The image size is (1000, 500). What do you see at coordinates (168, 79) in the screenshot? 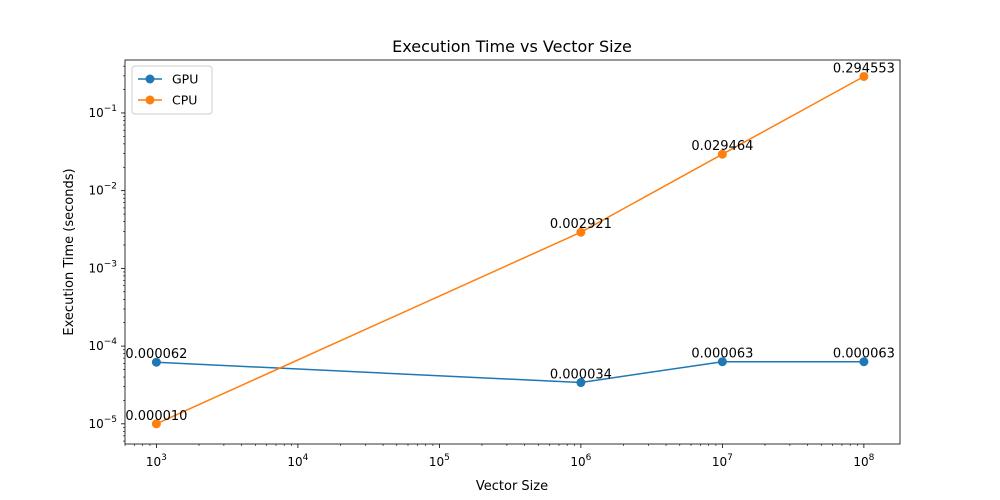
I see `legend-item-gpu: GPU` at bounding box center [168, 79].